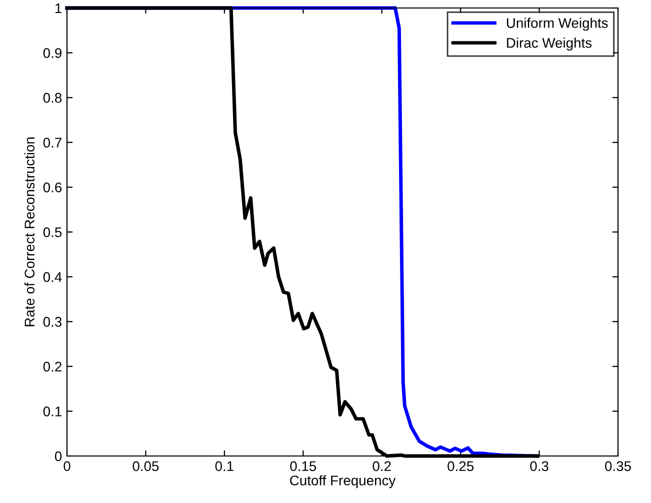 The image size is (651, 503). I want to click on y-tick-label: 0.2, so click(52, 367).